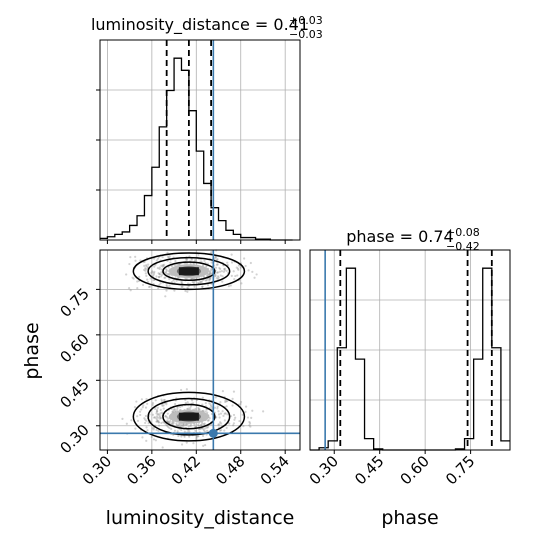  What do you see at coordinates (74, 439) in the screenshot?
I see `y-tick-label-phase: 0.30` at bounding box center [74, 439].